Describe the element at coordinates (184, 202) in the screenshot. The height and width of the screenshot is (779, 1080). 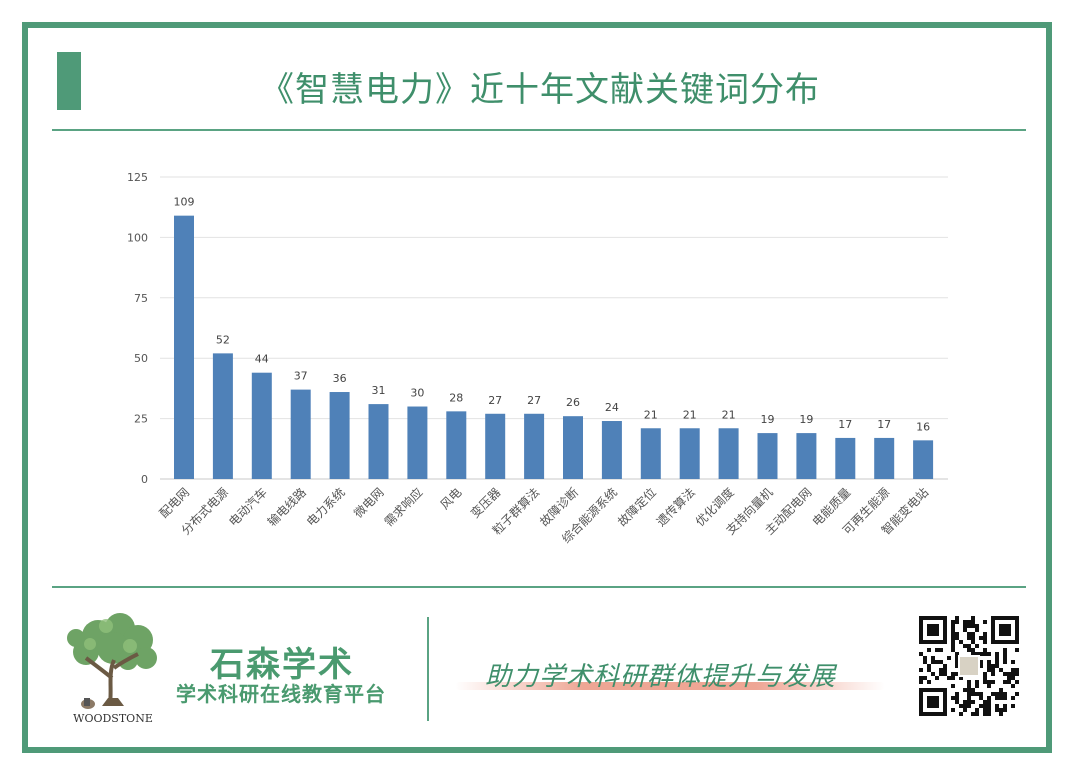
I see `data-label: 109` at that location.